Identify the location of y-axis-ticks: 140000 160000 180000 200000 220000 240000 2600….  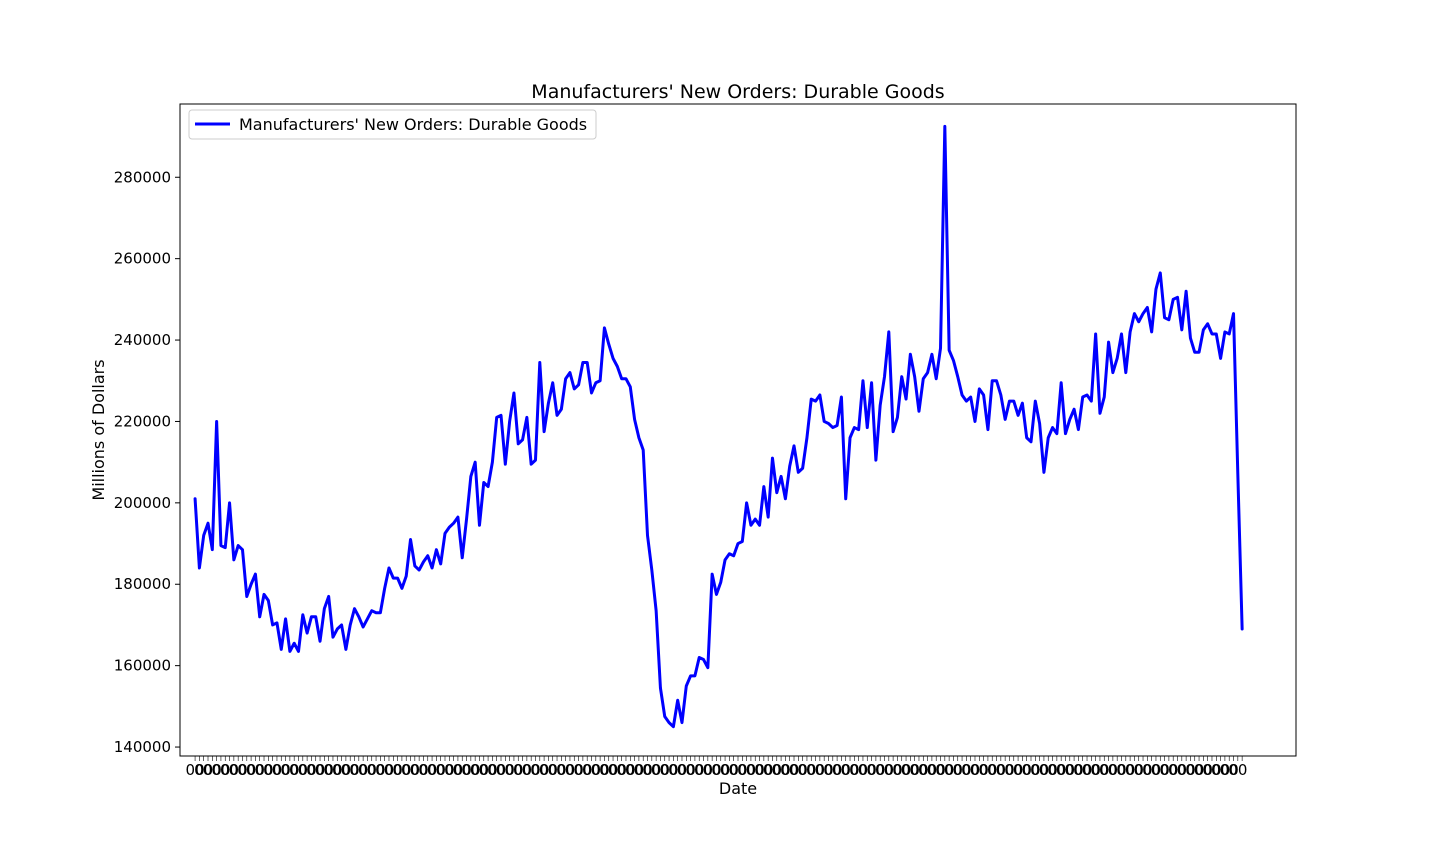
(147, 462).